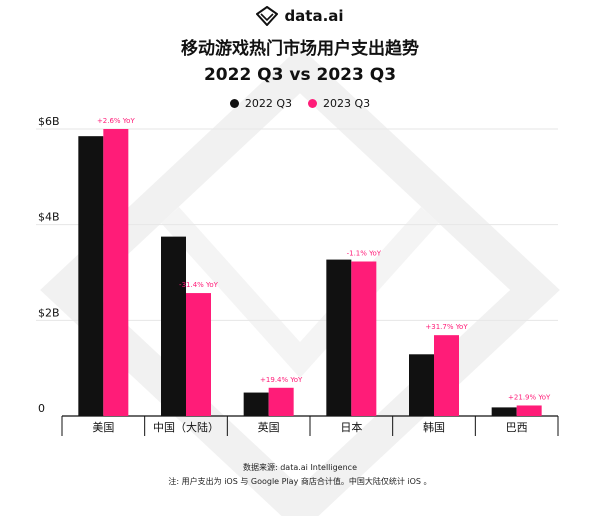 Image resolution: width=600 pixels, height=516 pixels. I want to click on y-tick-label: 0, so click(41, 408).